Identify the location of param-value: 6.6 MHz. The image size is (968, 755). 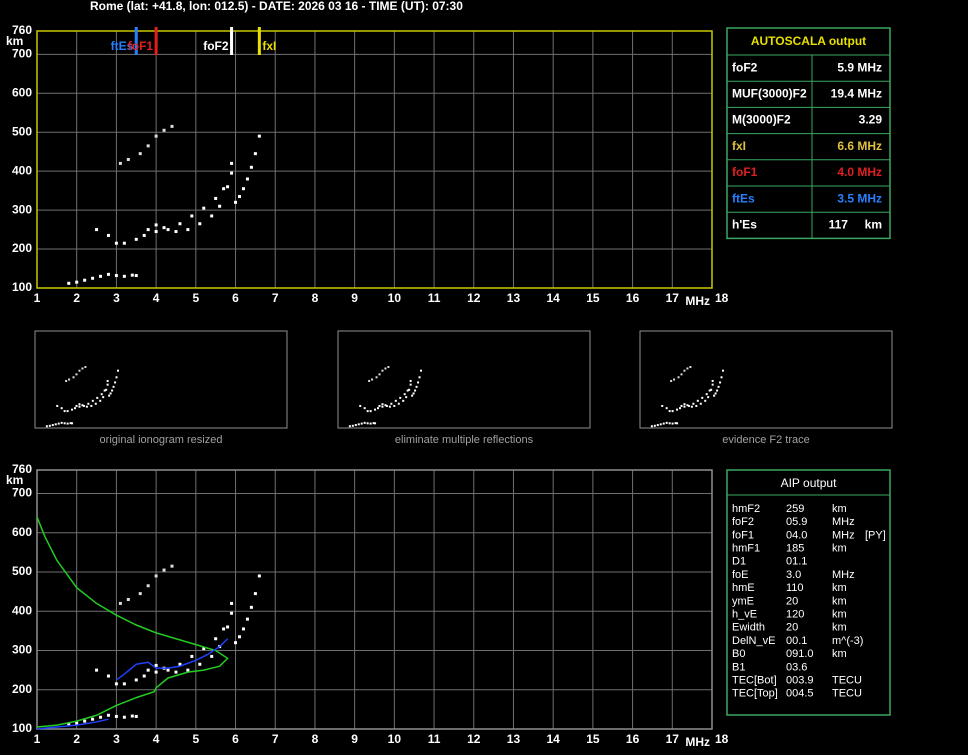
(859, 146).